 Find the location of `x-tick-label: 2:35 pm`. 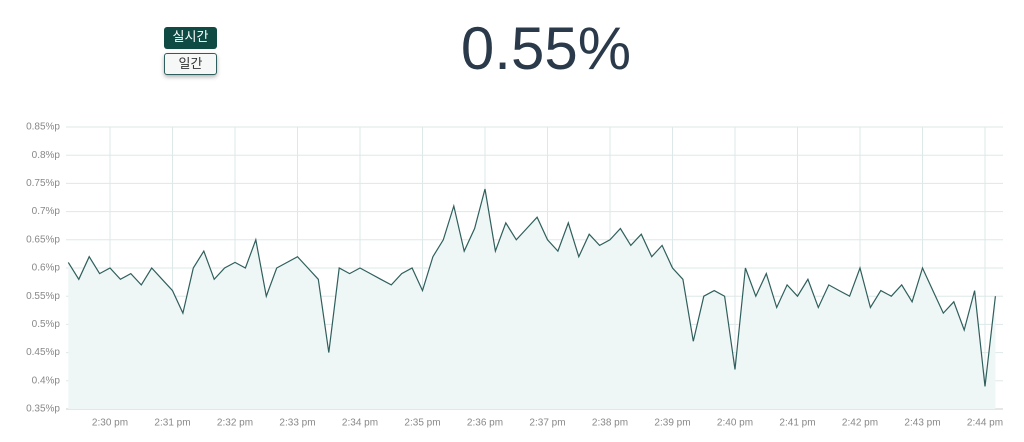

x-tick-label: 2:35 pm is located at coordinates (422, 423).